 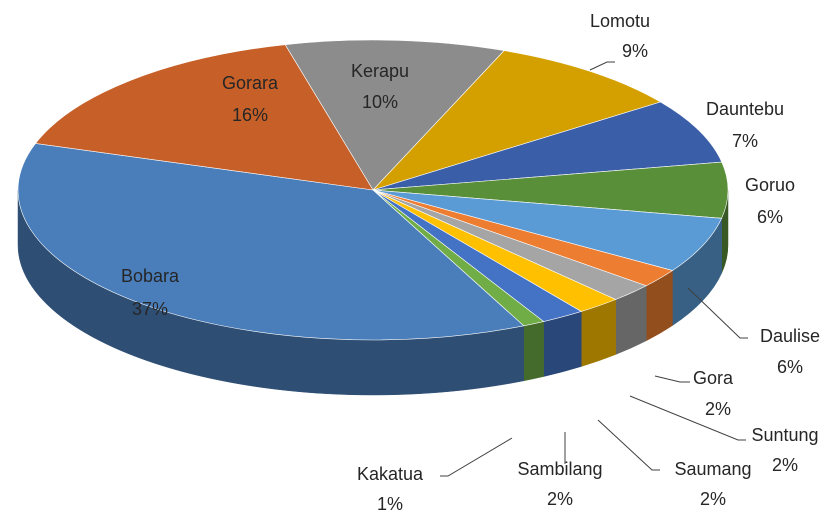 I want to click on category-label: Sambilang, so click(x=559, y=469).